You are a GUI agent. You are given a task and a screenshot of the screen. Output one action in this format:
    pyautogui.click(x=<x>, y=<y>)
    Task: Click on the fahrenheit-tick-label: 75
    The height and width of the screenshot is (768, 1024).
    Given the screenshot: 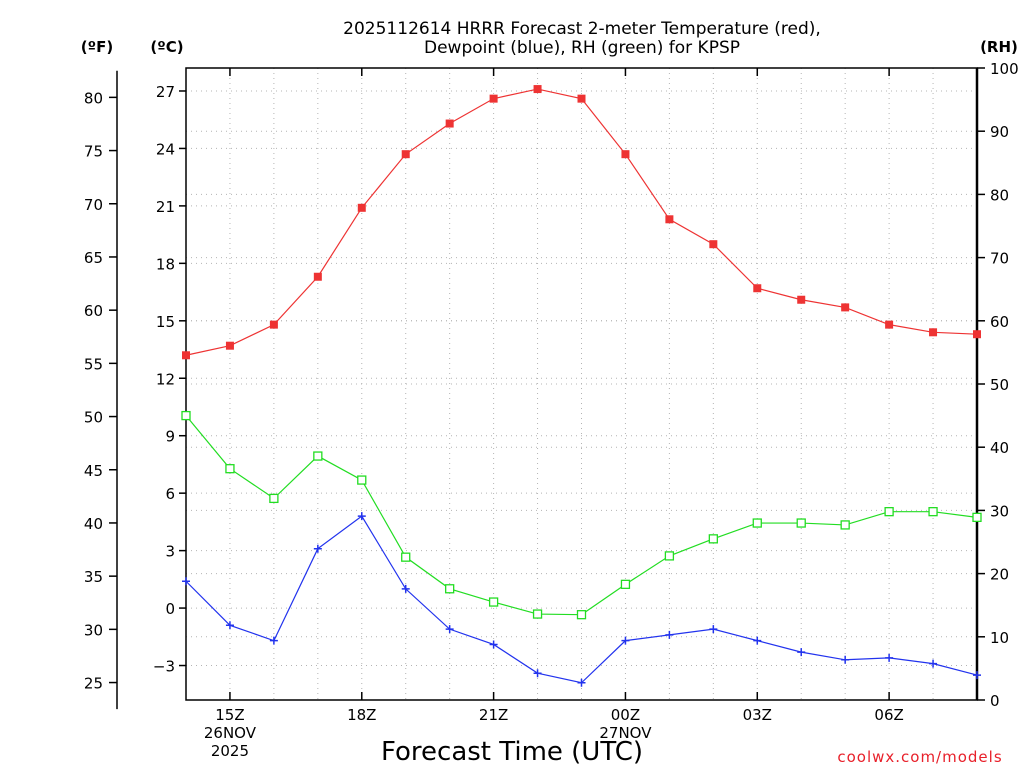 What is the action you would take?
    pyautogui.click(x=93, y=152)
    